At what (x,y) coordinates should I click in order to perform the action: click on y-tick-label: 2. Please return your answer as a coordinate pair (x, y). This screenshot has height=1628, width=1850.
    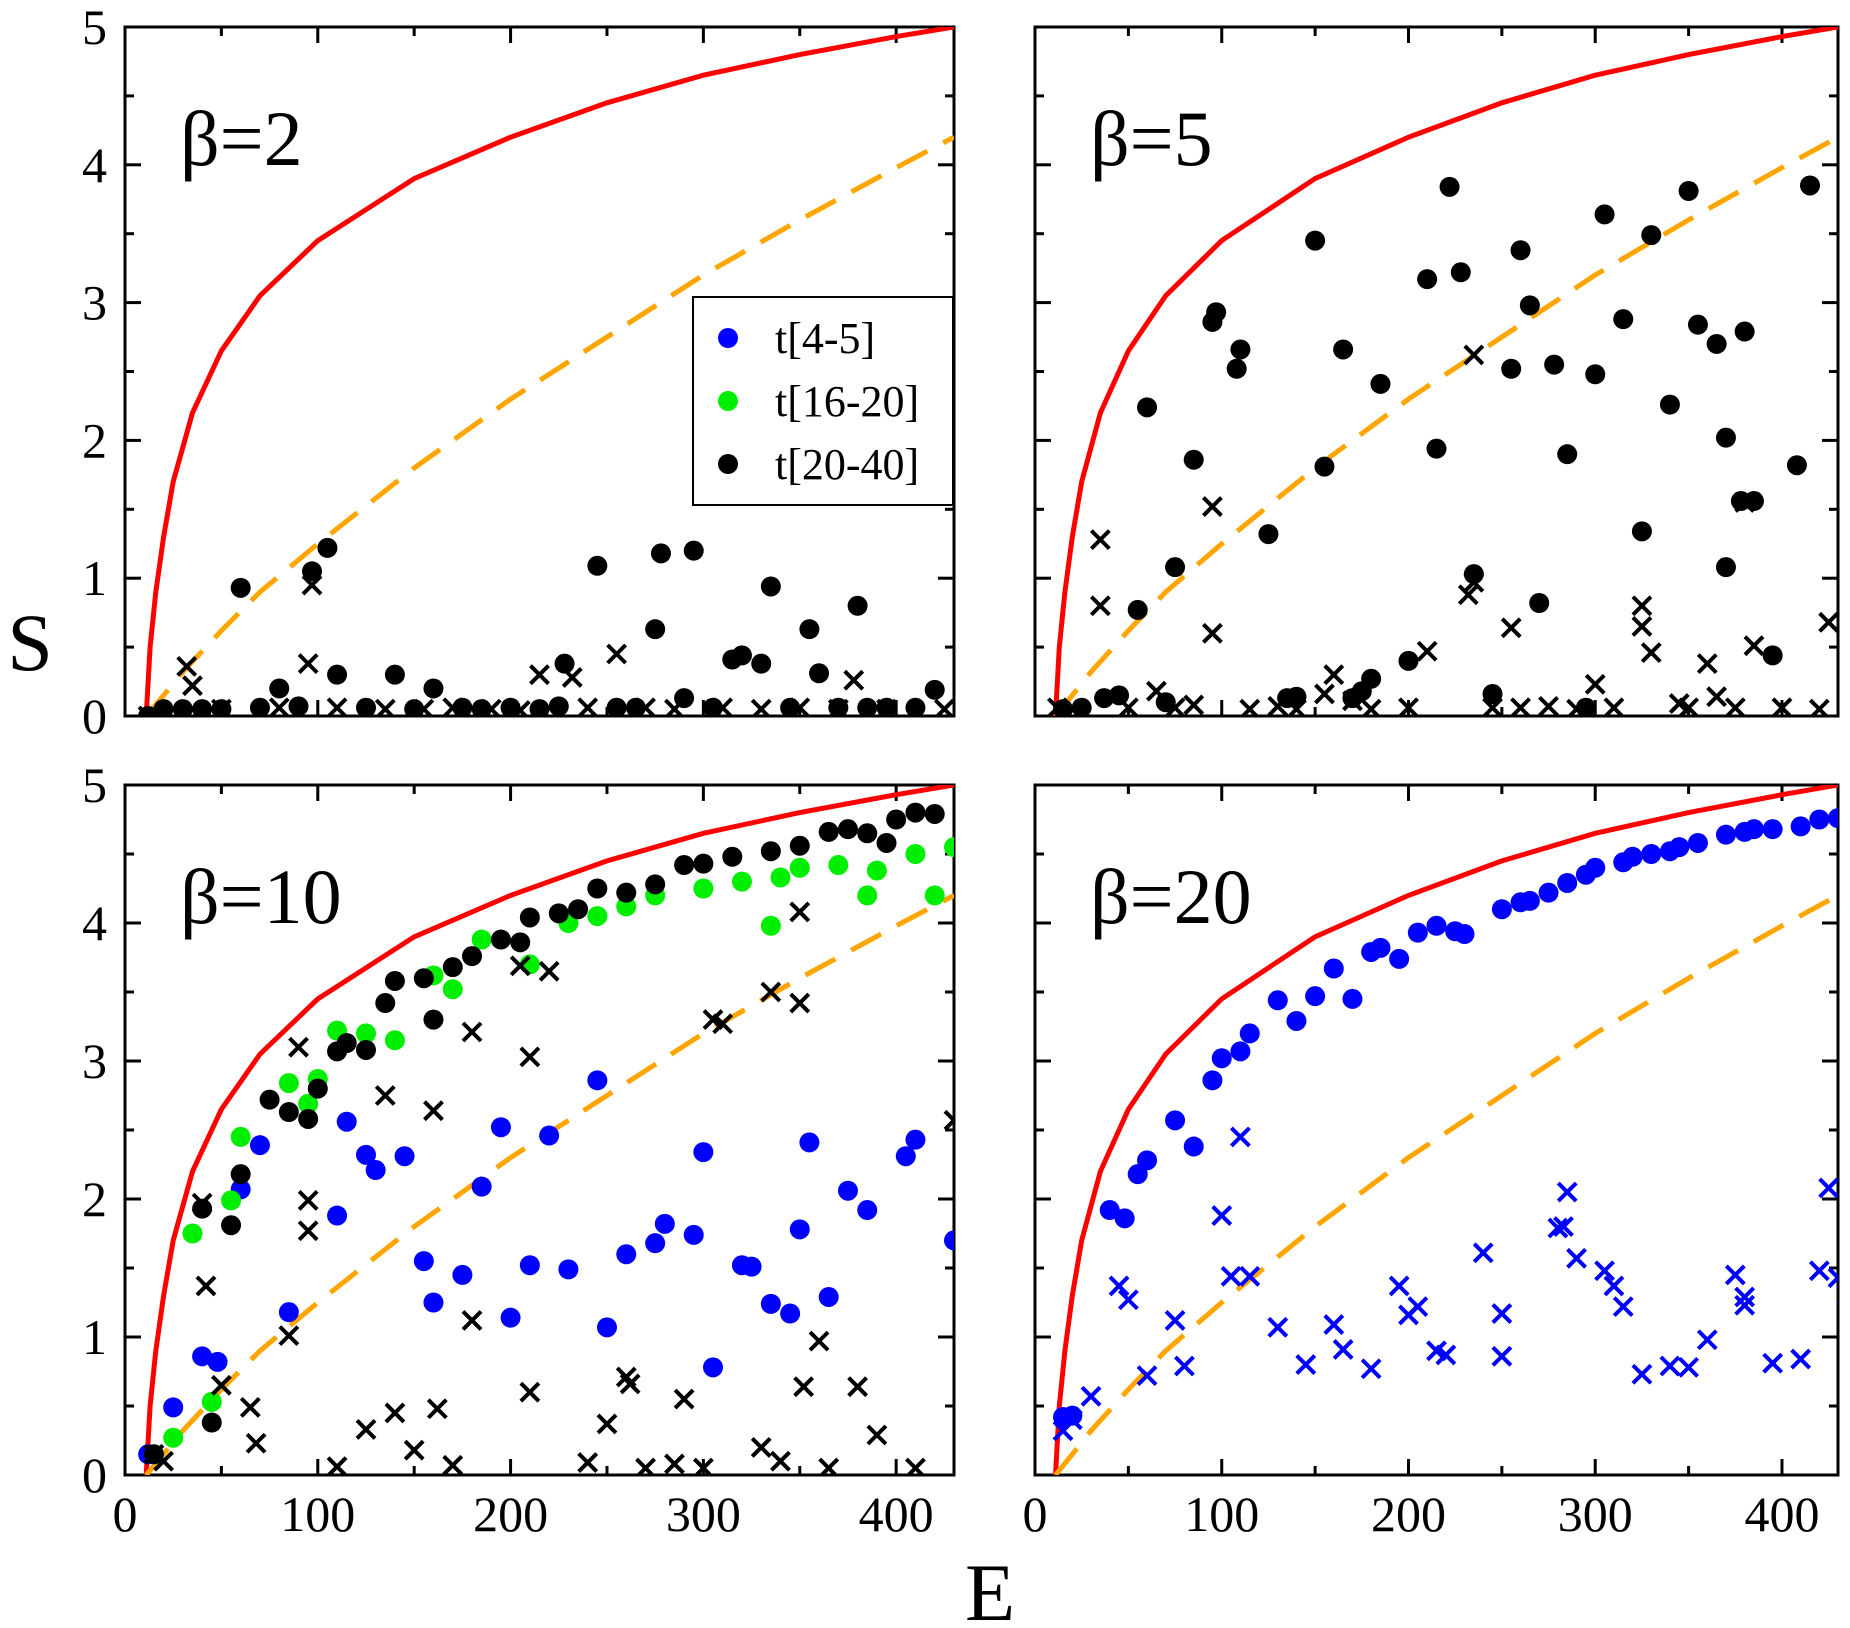
    Looking at the image, I should click on (94, 440).